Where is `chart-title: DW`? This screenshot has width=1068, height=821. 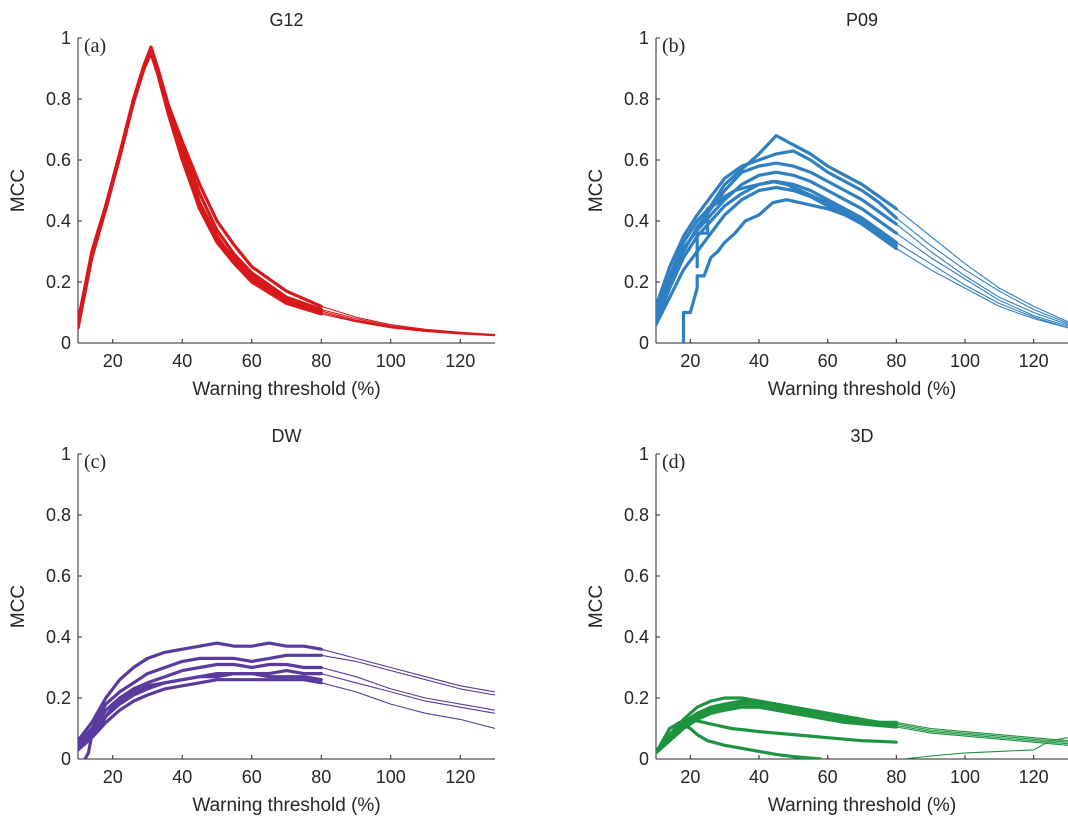 chart-title: DW is located at coordinates (287, 436).